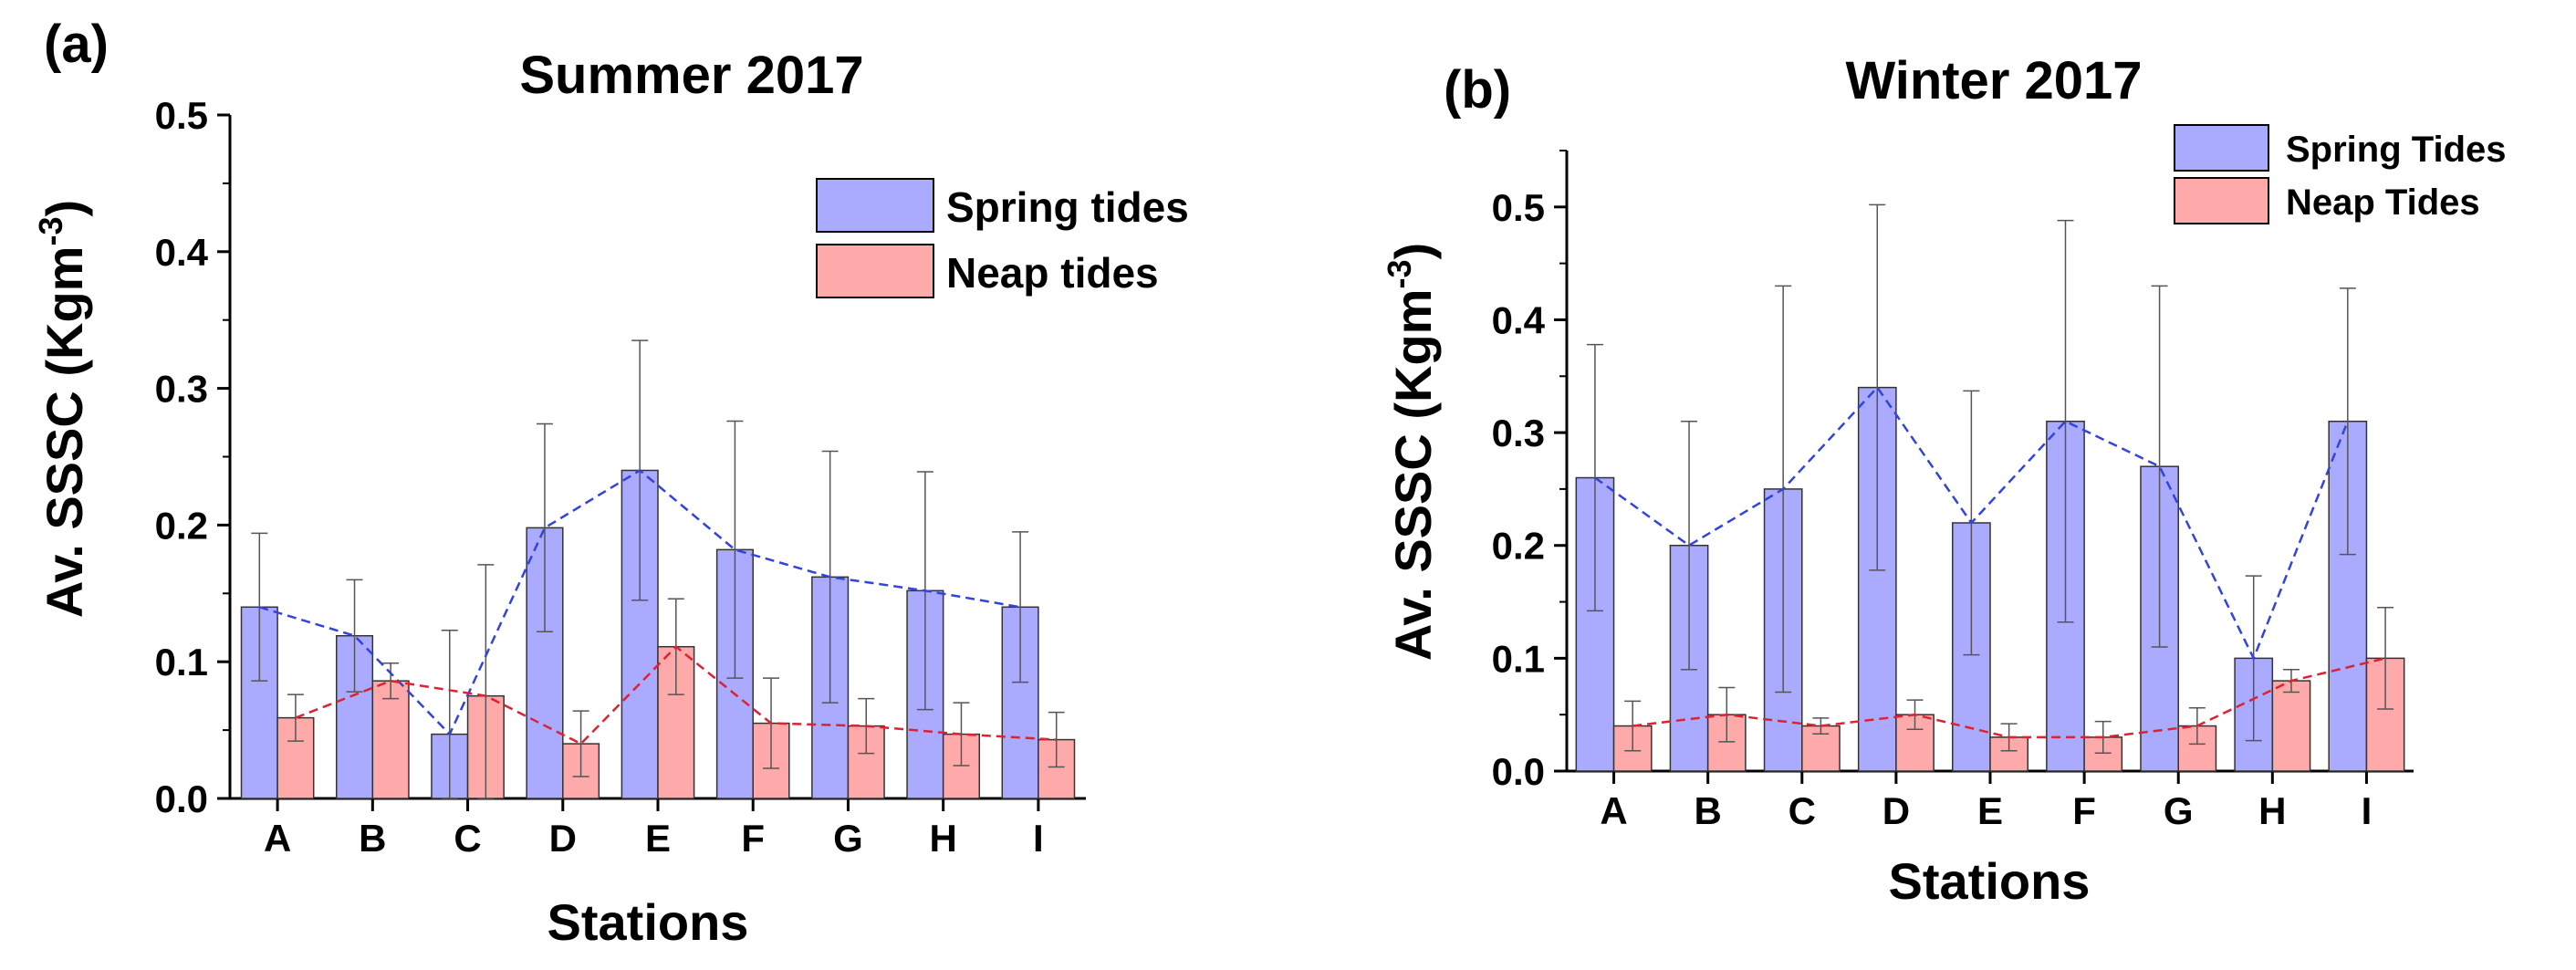 The image size is (2576, 970). I want to click on panel-b-label: (b), so click(1477, 90).